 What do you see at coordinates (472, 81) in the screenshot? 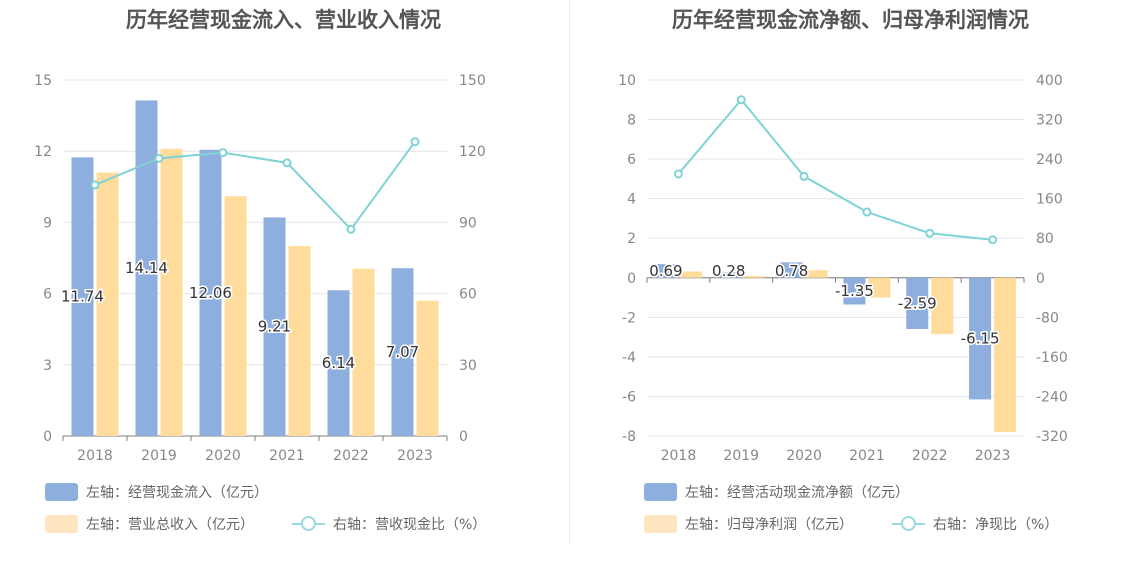
I see `left-right-tick-label: 150` at bounding box center [472, 81].